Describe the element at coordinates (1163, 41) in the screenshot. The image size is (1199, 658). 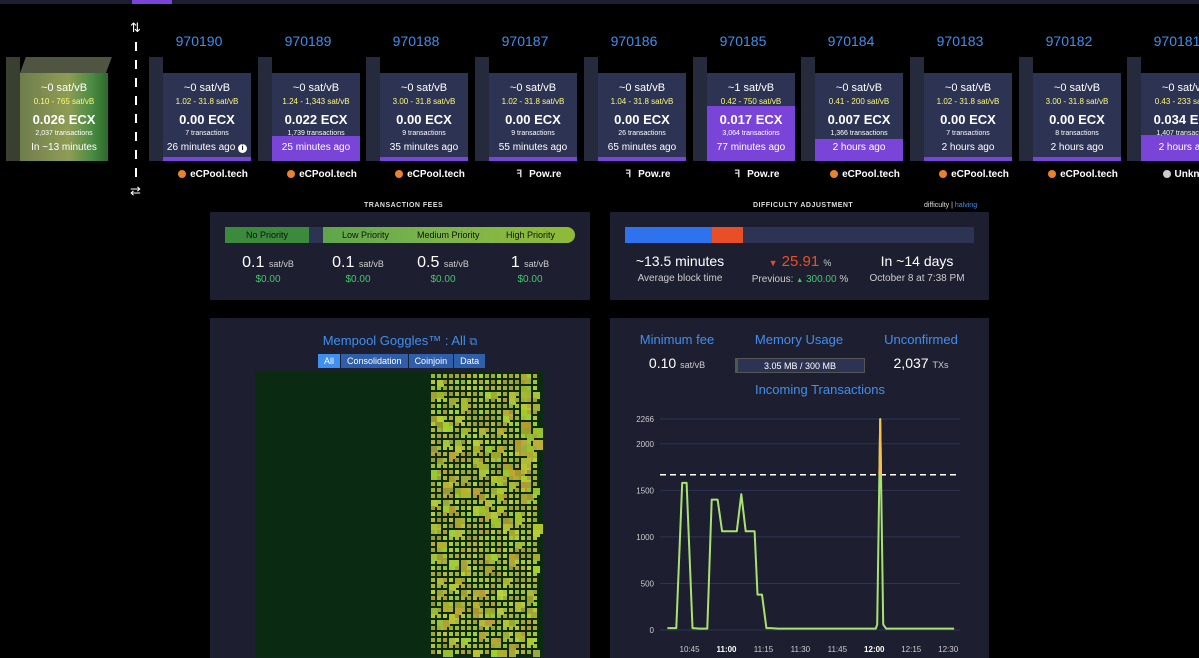
I see `block-height: 970181` at that location.